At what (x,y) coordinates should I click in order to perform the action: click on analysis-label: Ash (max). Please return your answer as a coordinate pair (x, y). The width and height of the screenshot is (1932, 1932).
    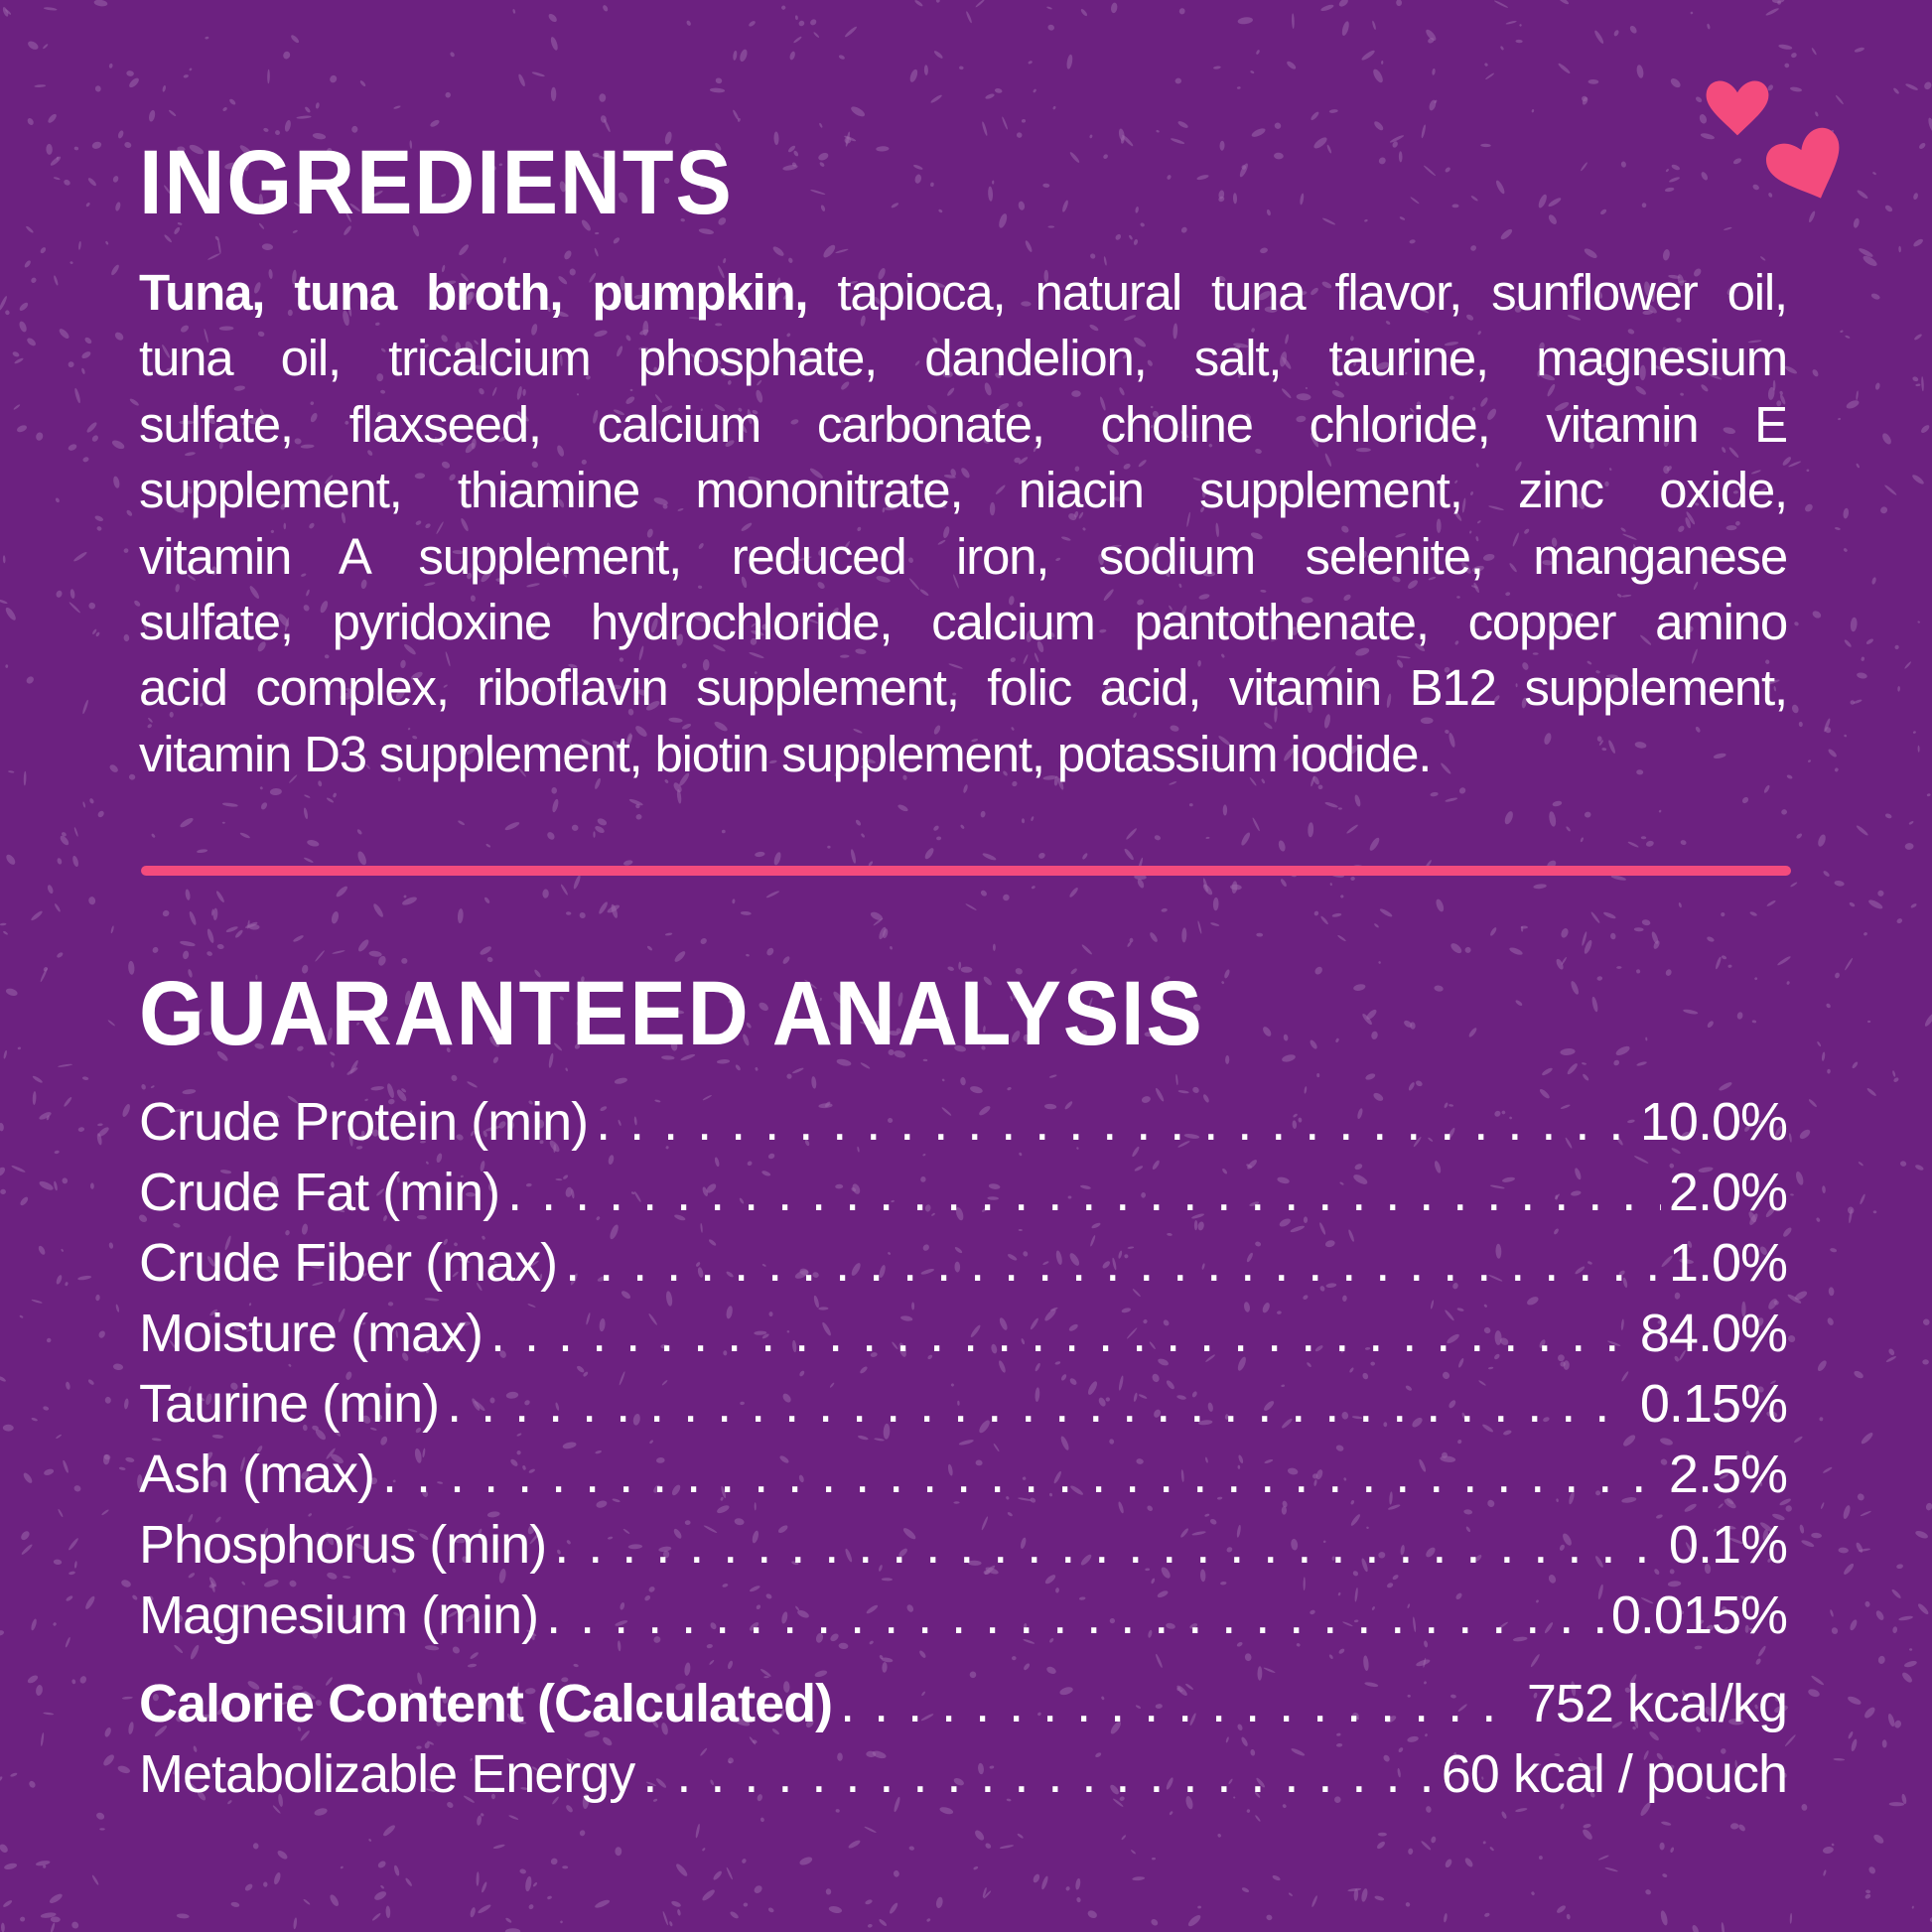
    Looking at the image, I should click on (257, 1475).